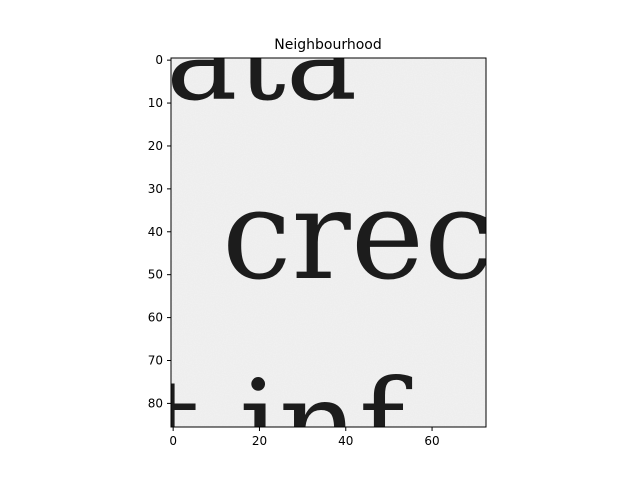  What do you see at coordinates (155, 318) in the screenshot?
I see `y-tick-label: 60` at bounding box center [155, 318].